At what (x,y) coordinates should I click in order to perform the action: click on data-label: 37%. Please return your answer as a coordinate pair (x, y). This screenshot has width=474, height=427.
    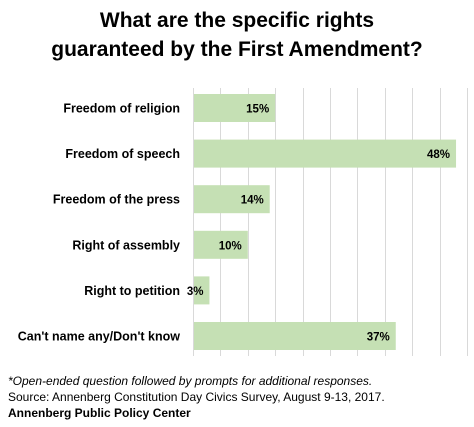
    Looking at the image, I should click on (378, 338).